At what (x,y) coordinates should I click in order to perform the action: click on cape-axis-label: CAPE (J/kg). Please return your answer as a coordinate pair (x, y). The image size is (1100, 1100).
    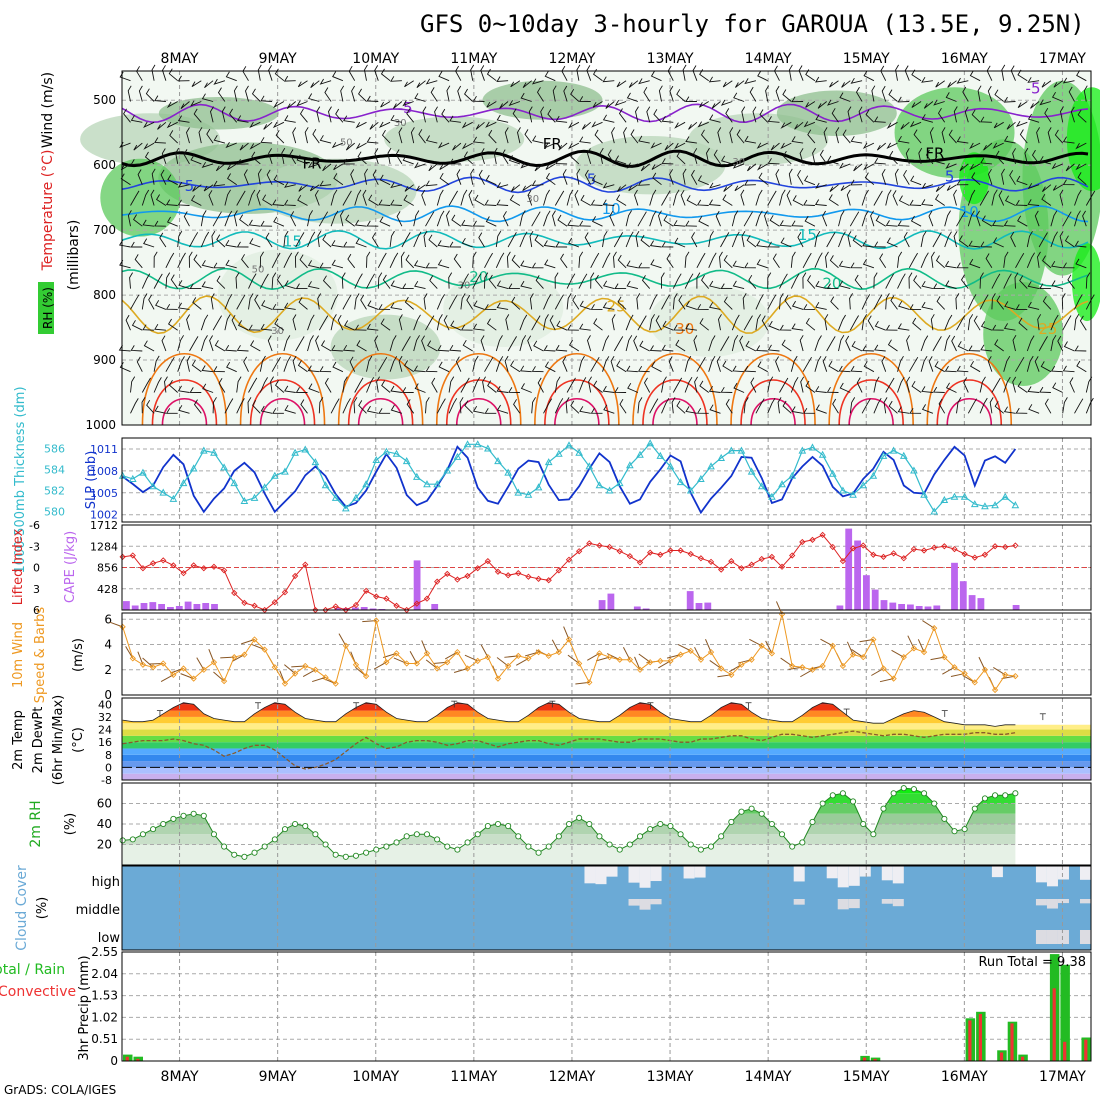
    Looking at the image, I should click on (70, 567).